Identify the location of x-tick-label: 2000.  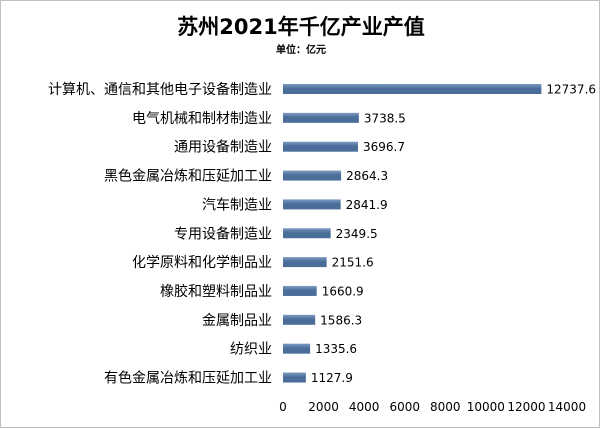
(323, 407).